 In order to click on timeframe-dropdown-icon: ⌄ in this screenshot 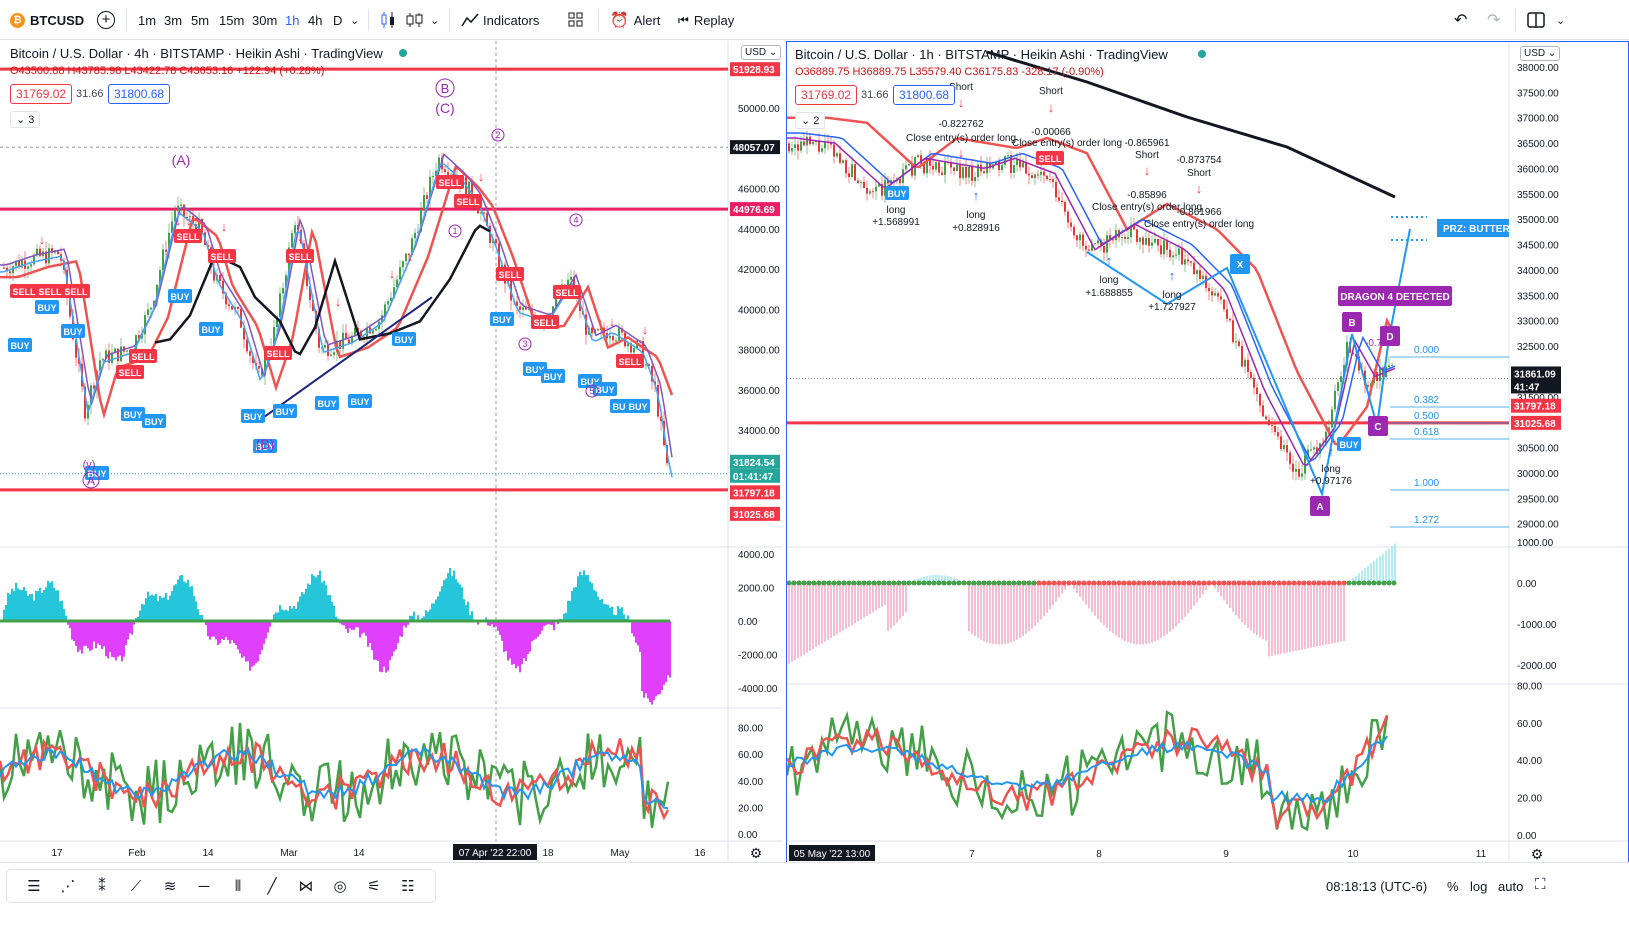, I will do `click(355, 20)`.